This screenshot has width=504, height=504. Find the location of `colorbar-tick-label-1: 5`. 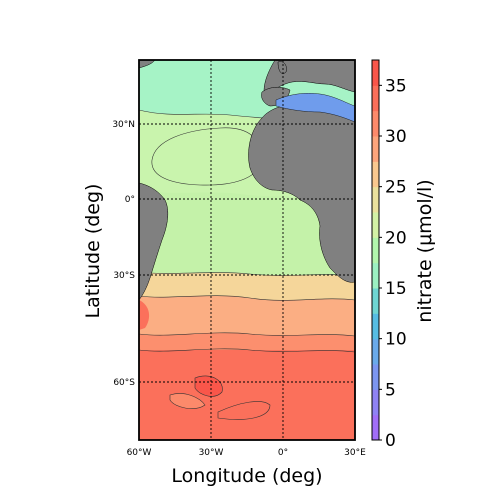

colorbar-tick-label-1: 5 is located at coordinates (390, 390).